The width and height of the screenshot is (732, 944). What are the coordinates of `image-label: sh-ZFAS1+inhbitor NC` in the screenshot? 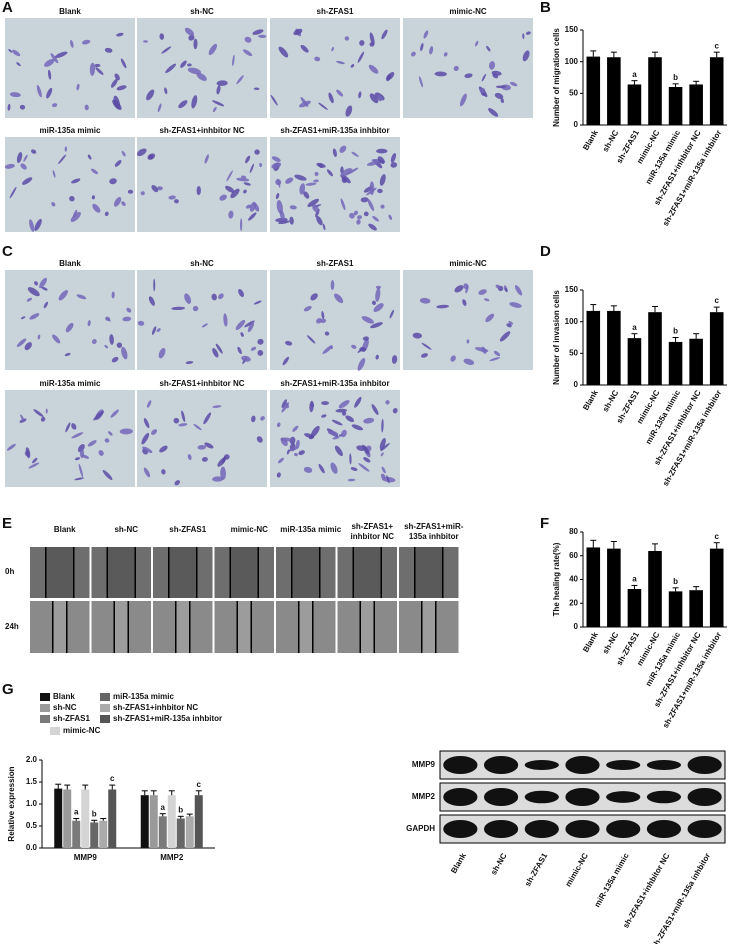 It's located at (201, 383).